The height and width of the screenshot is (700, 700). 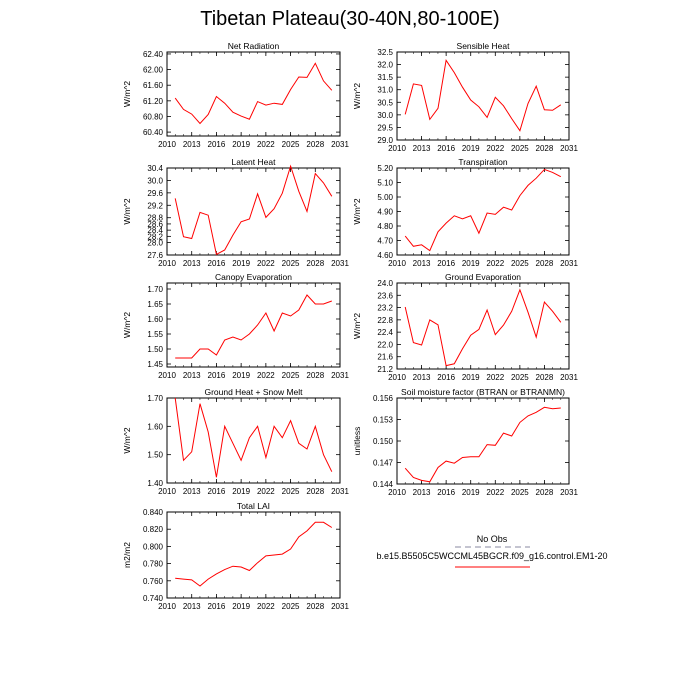 What do you see at coordinates (340, 263) in the screenshot?
I see `chart2-xtick-label: 2031` at bounding box center [340, 263].